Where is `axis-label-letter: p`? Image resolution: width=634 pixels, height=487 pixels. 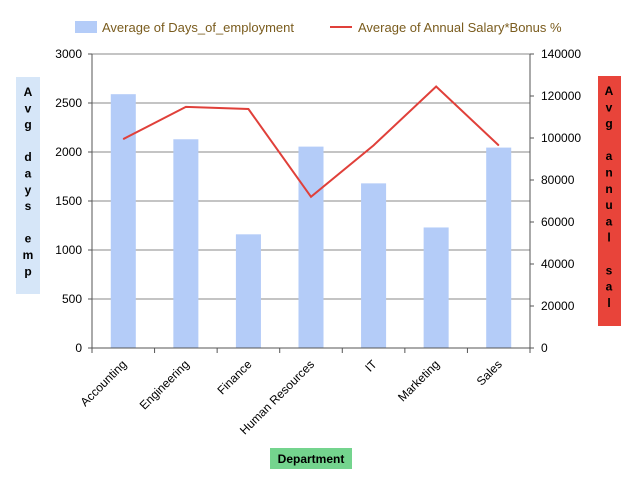 axis-label-letter: p is located at coordinates (27, 271).